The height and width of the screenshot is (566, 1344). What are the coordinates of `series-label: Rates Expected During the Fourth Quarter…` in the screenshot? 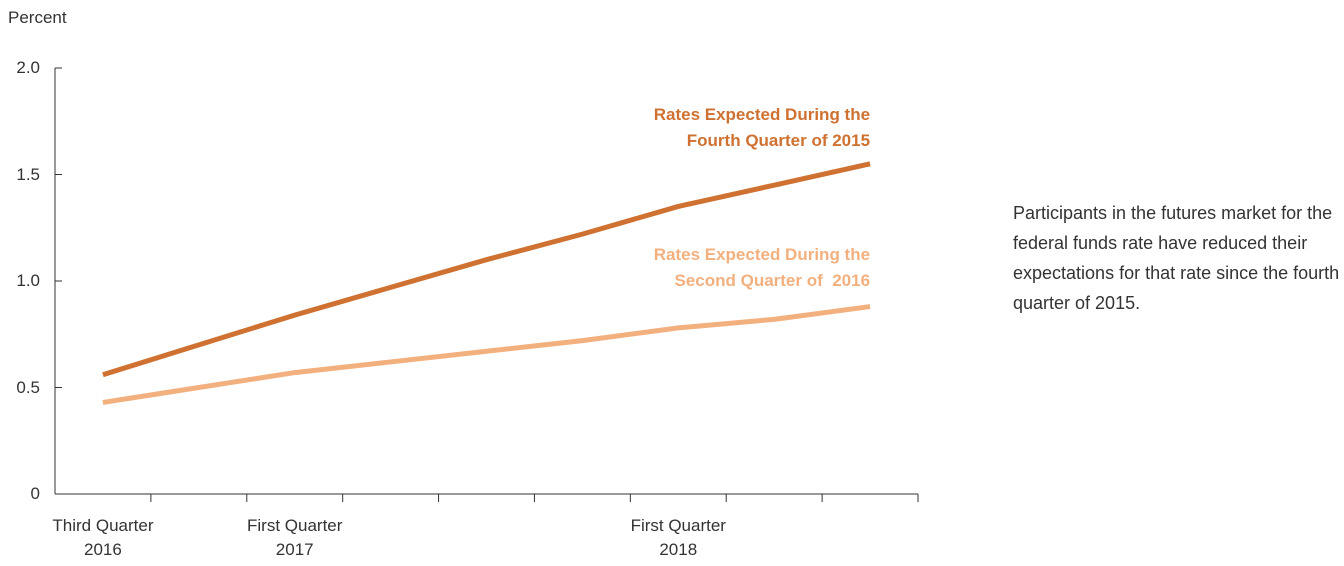 It's located at (764, 127).